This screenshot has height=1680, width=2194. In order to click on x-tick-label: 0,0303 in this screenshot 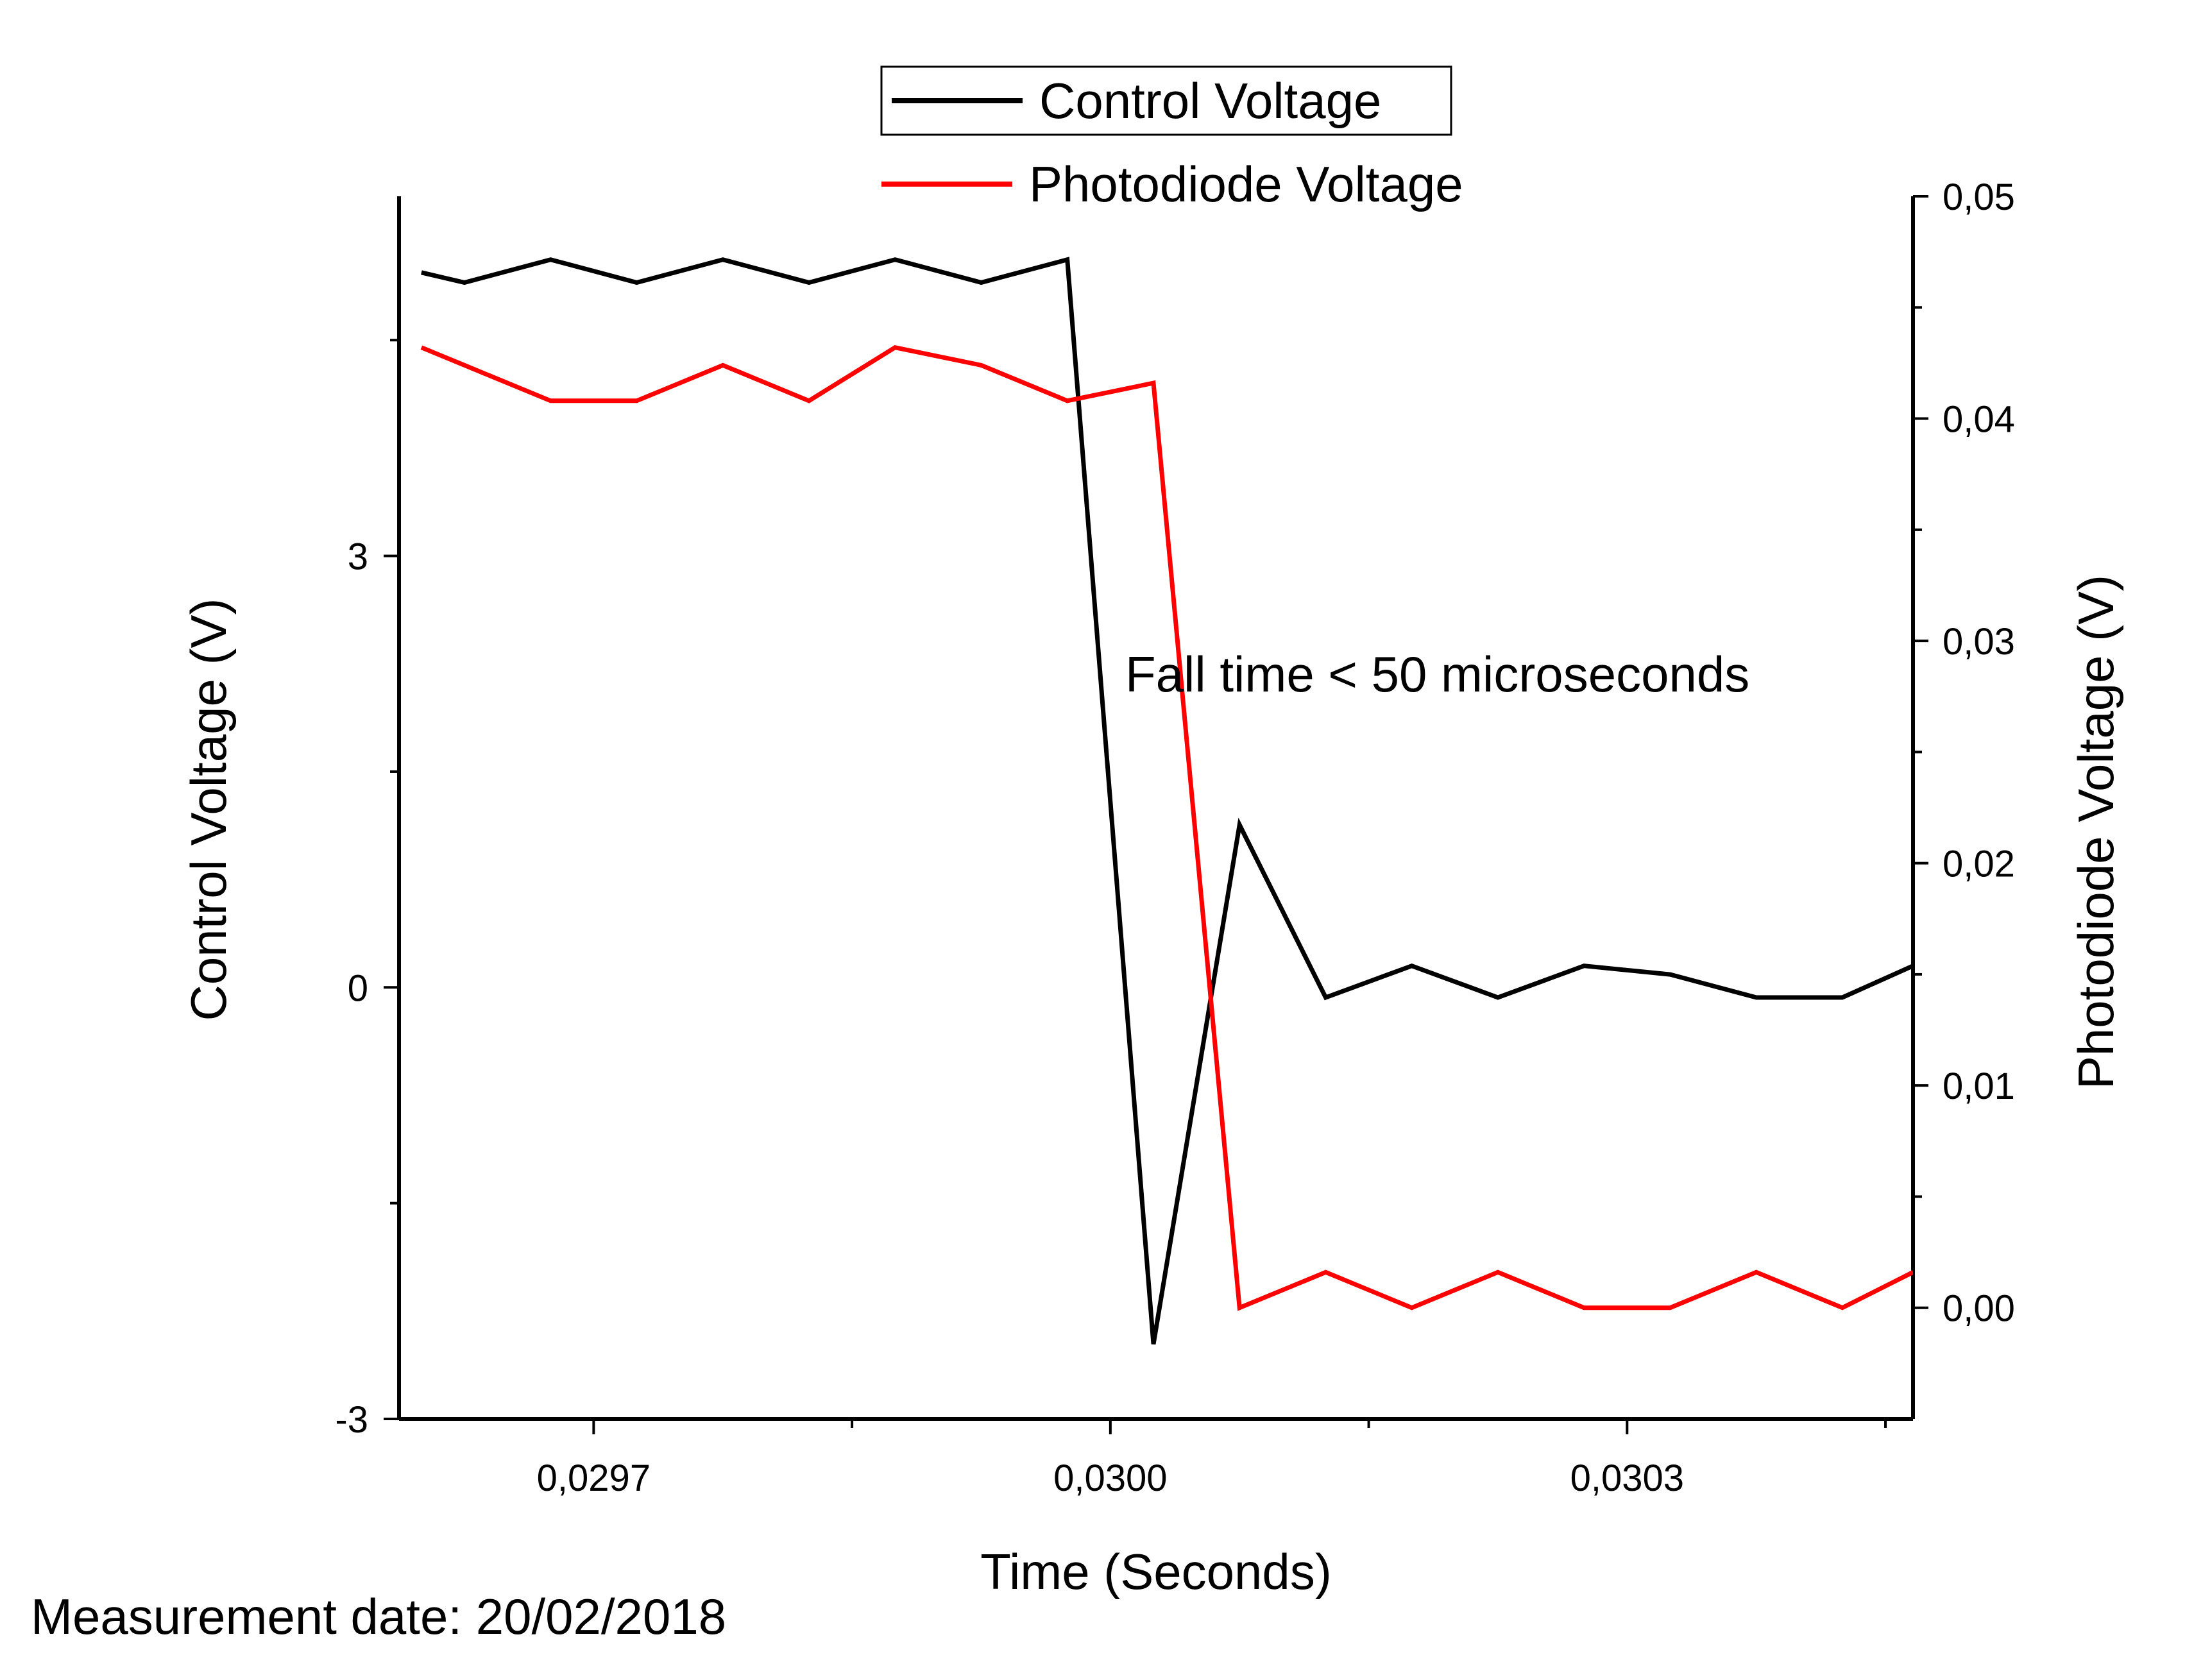, I will do `click(1627, 1478)`.